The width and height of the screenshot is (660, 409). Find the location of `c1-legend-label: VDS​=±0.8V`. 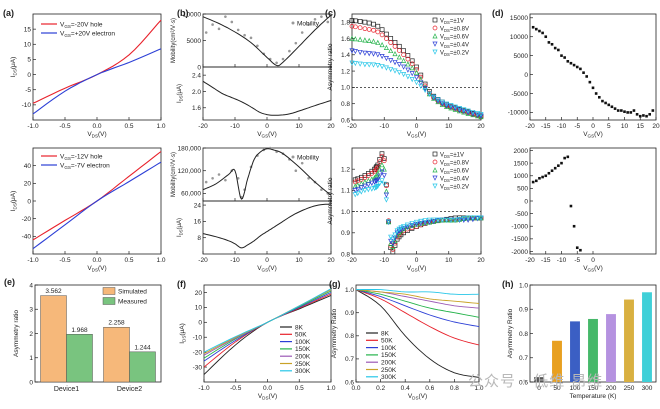

c1-legend-label: VDS​=±0.8V is located at coordinates (454, 29).